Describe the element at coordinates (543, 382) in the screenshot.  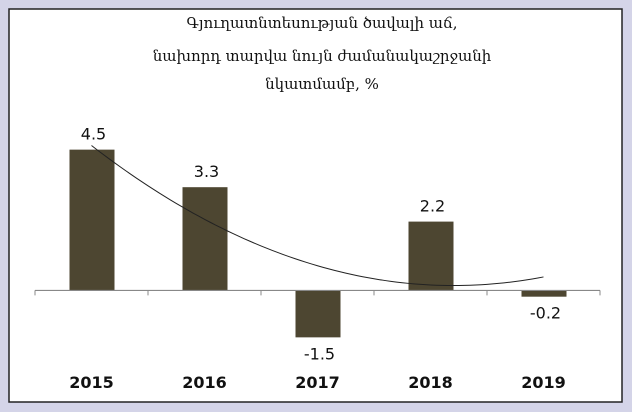
I see `x-tick-label: 2019` at that location.